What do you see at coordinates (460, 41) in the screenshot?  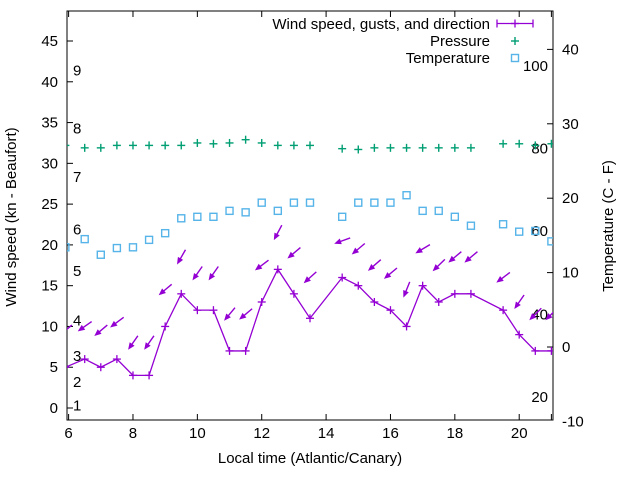 I see `legend-label-pressure: Pressure` at bounding box center [460, 41].